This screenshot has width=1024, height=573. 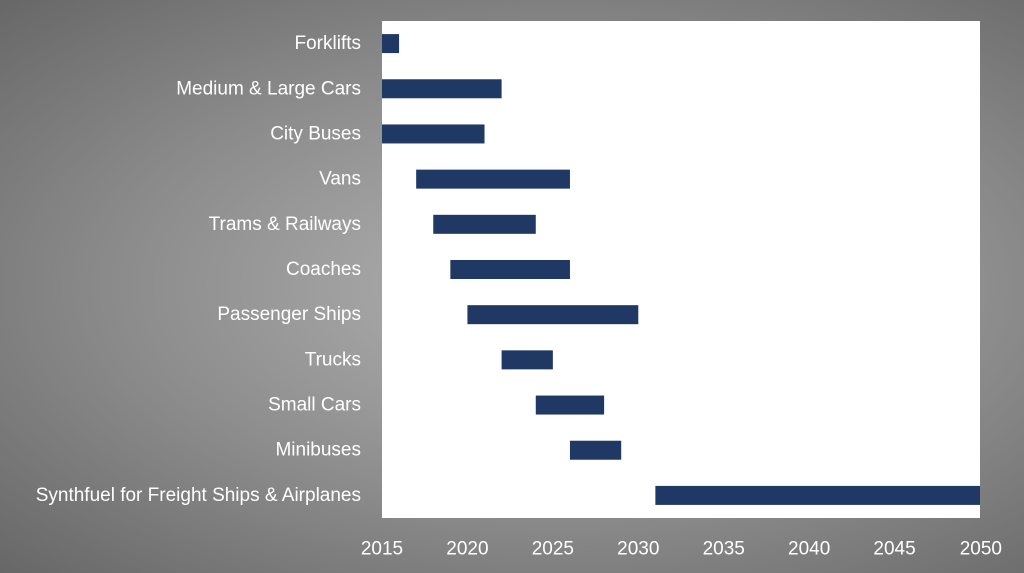 What do you see at coordinates (289, 314) in the screenshot?
I see `category-label: Passenger Ships` at bounding box center [289, 314].